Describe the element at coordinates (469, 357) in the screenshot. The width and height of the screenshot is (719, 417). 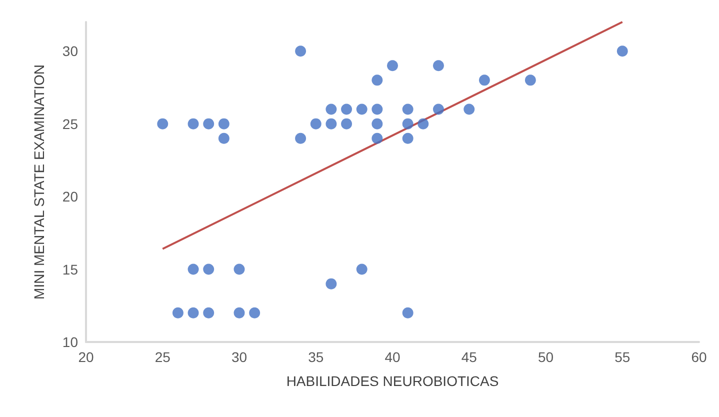
I see `x-tick-label: 45` at that location.